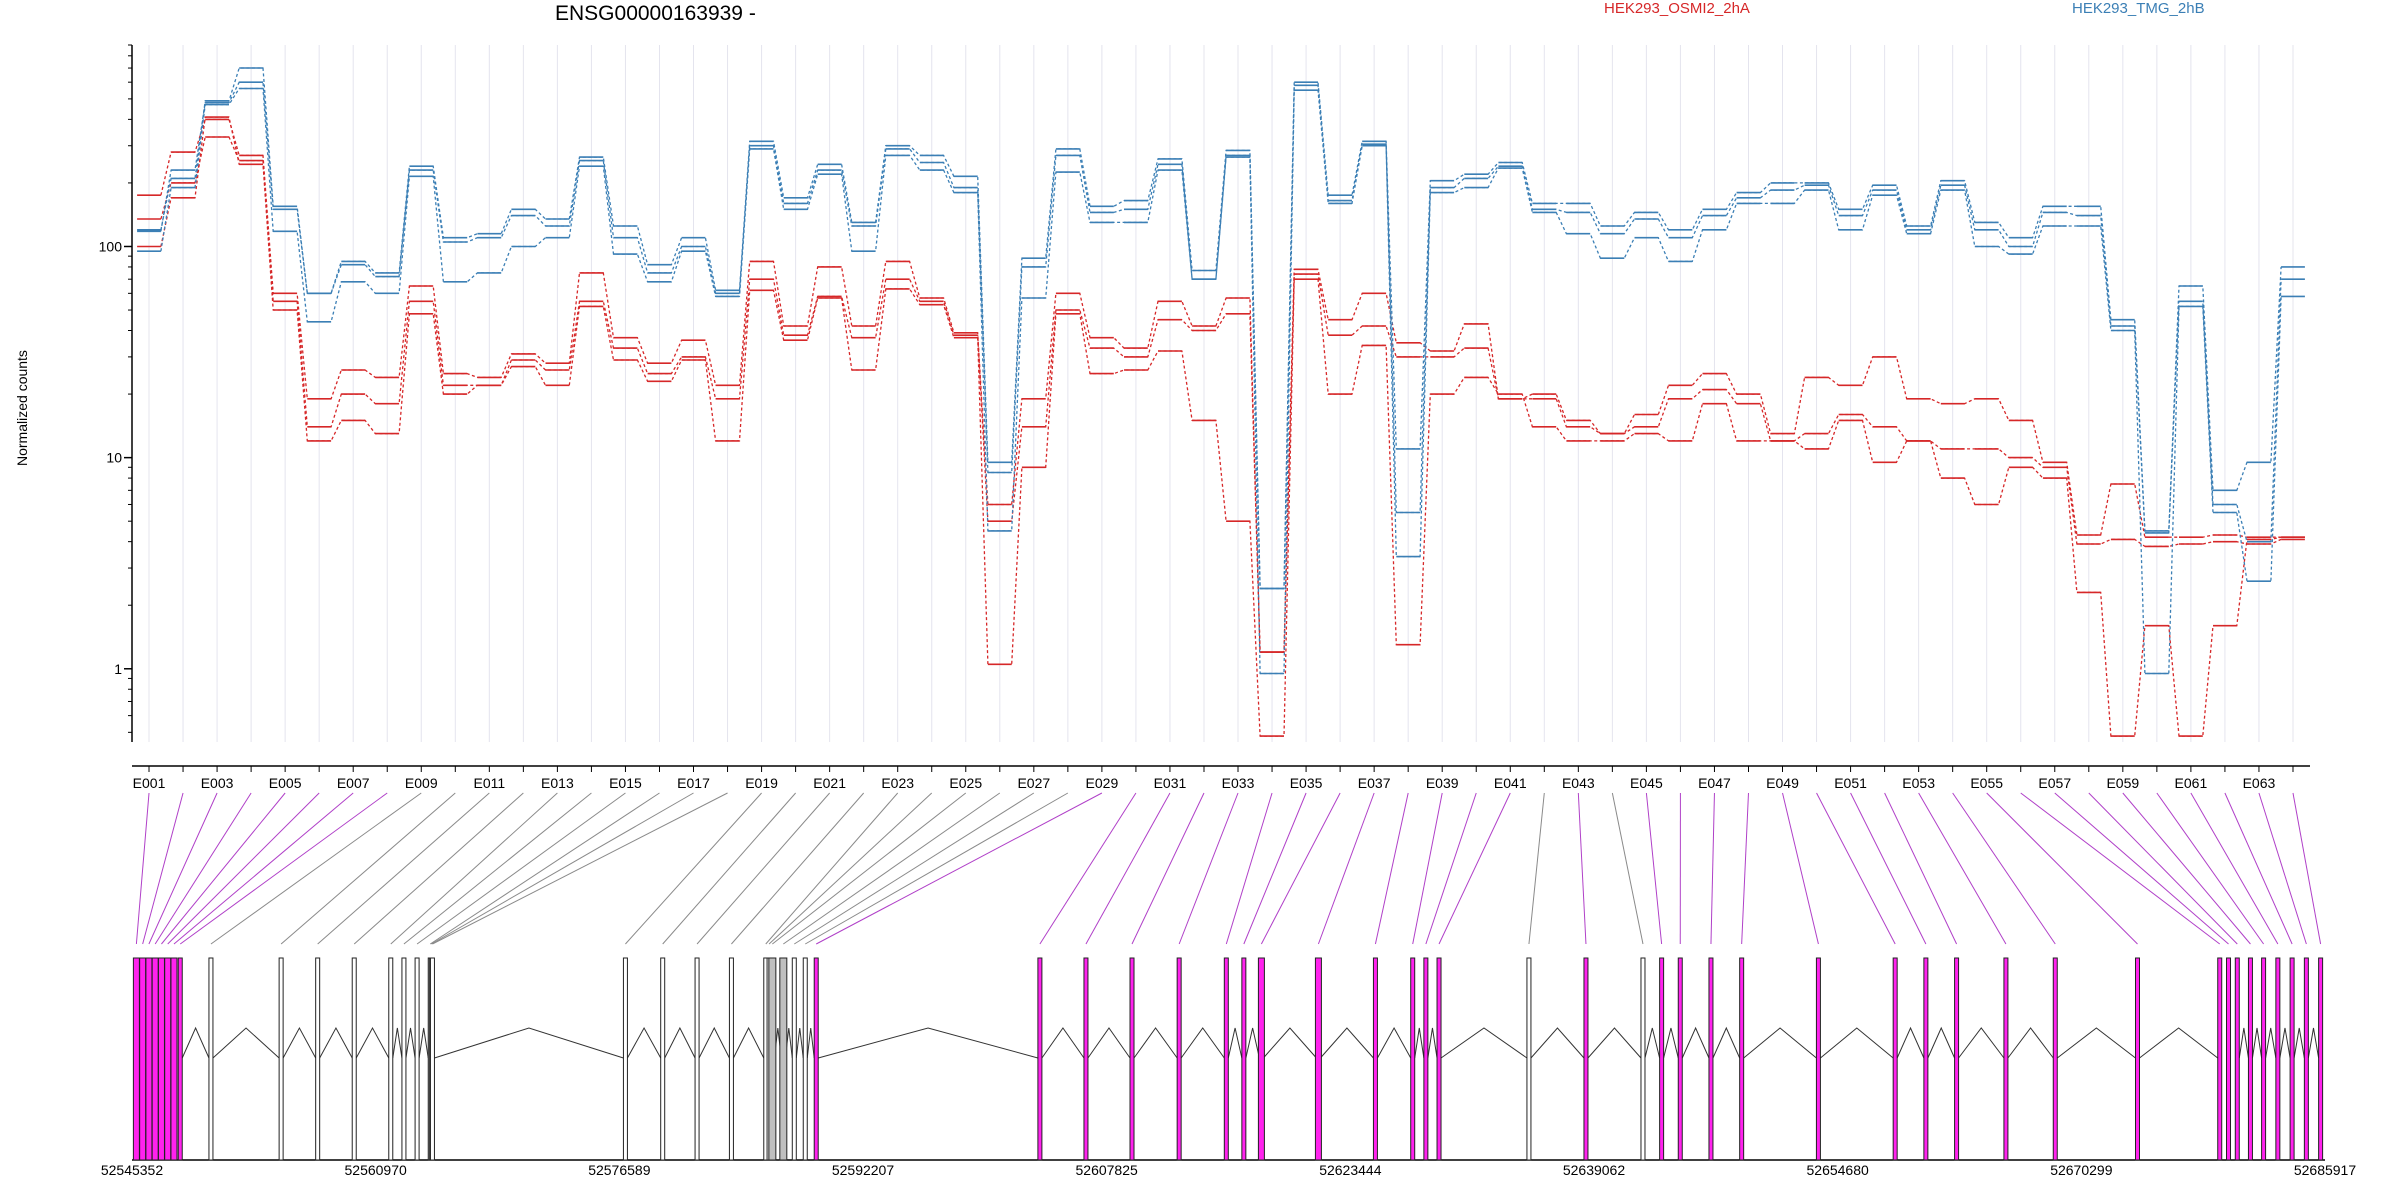 The image size is (2400, 1200). What do you see at coordinates (1350, 1170) in the screenshot?
I see `genome-tick-label: 52623444` at bounding box center [1350, 1170].